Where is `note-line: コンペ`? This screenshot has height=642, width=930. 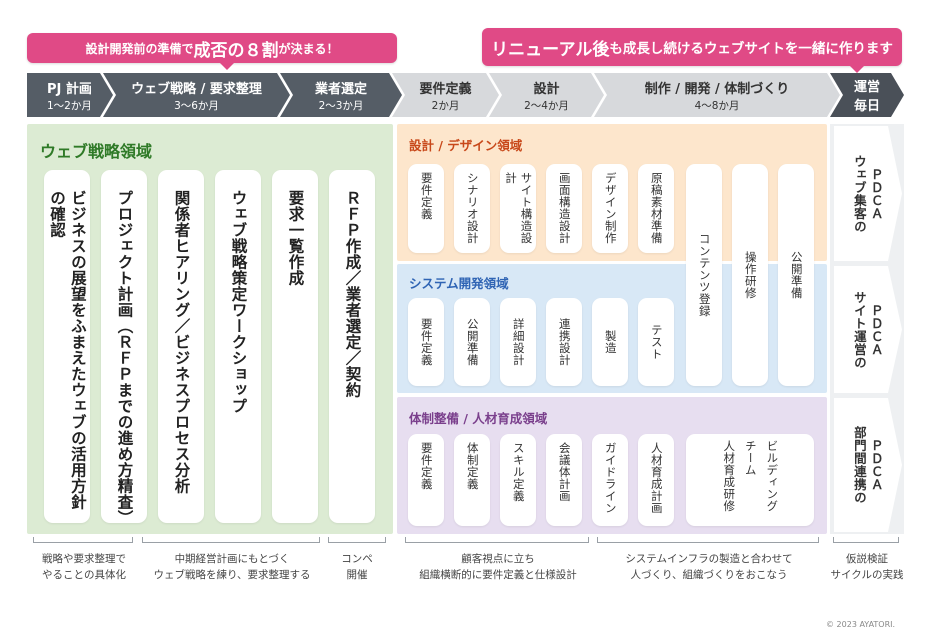
note-line: コンペ is located at coordinates (357, 559).